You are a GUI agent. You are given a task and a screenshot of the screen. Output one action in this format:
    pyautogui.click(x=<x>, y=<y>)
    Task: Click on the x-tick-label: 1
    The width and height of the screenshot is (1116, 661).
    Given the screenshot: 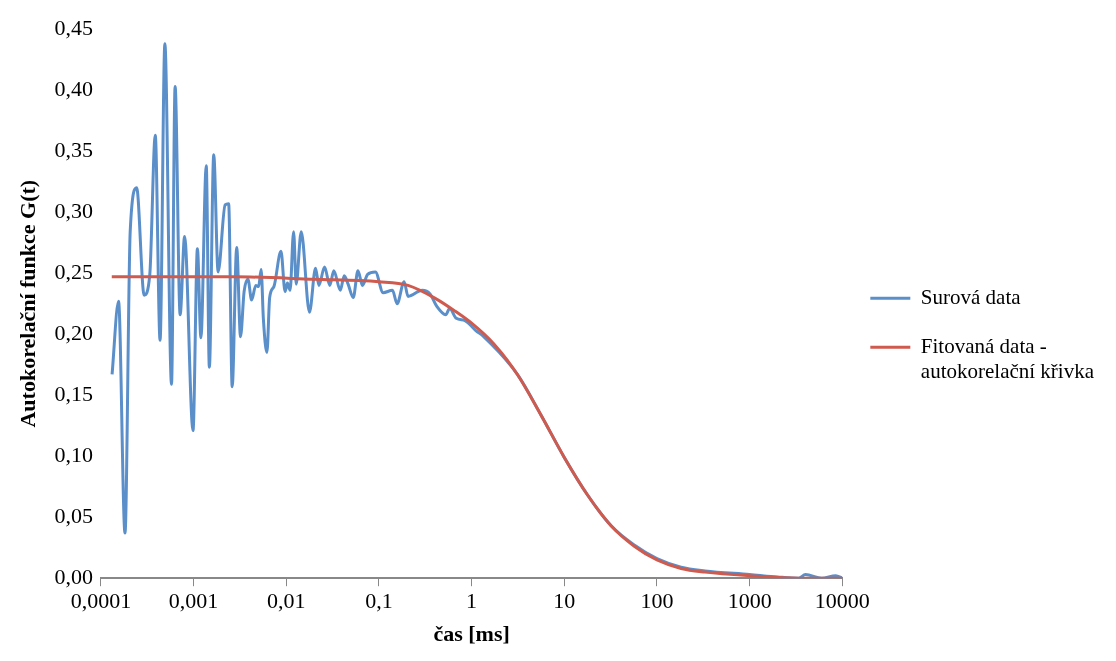 What is the action you would take?
    pyautogui.click(x=472, y=601)
    